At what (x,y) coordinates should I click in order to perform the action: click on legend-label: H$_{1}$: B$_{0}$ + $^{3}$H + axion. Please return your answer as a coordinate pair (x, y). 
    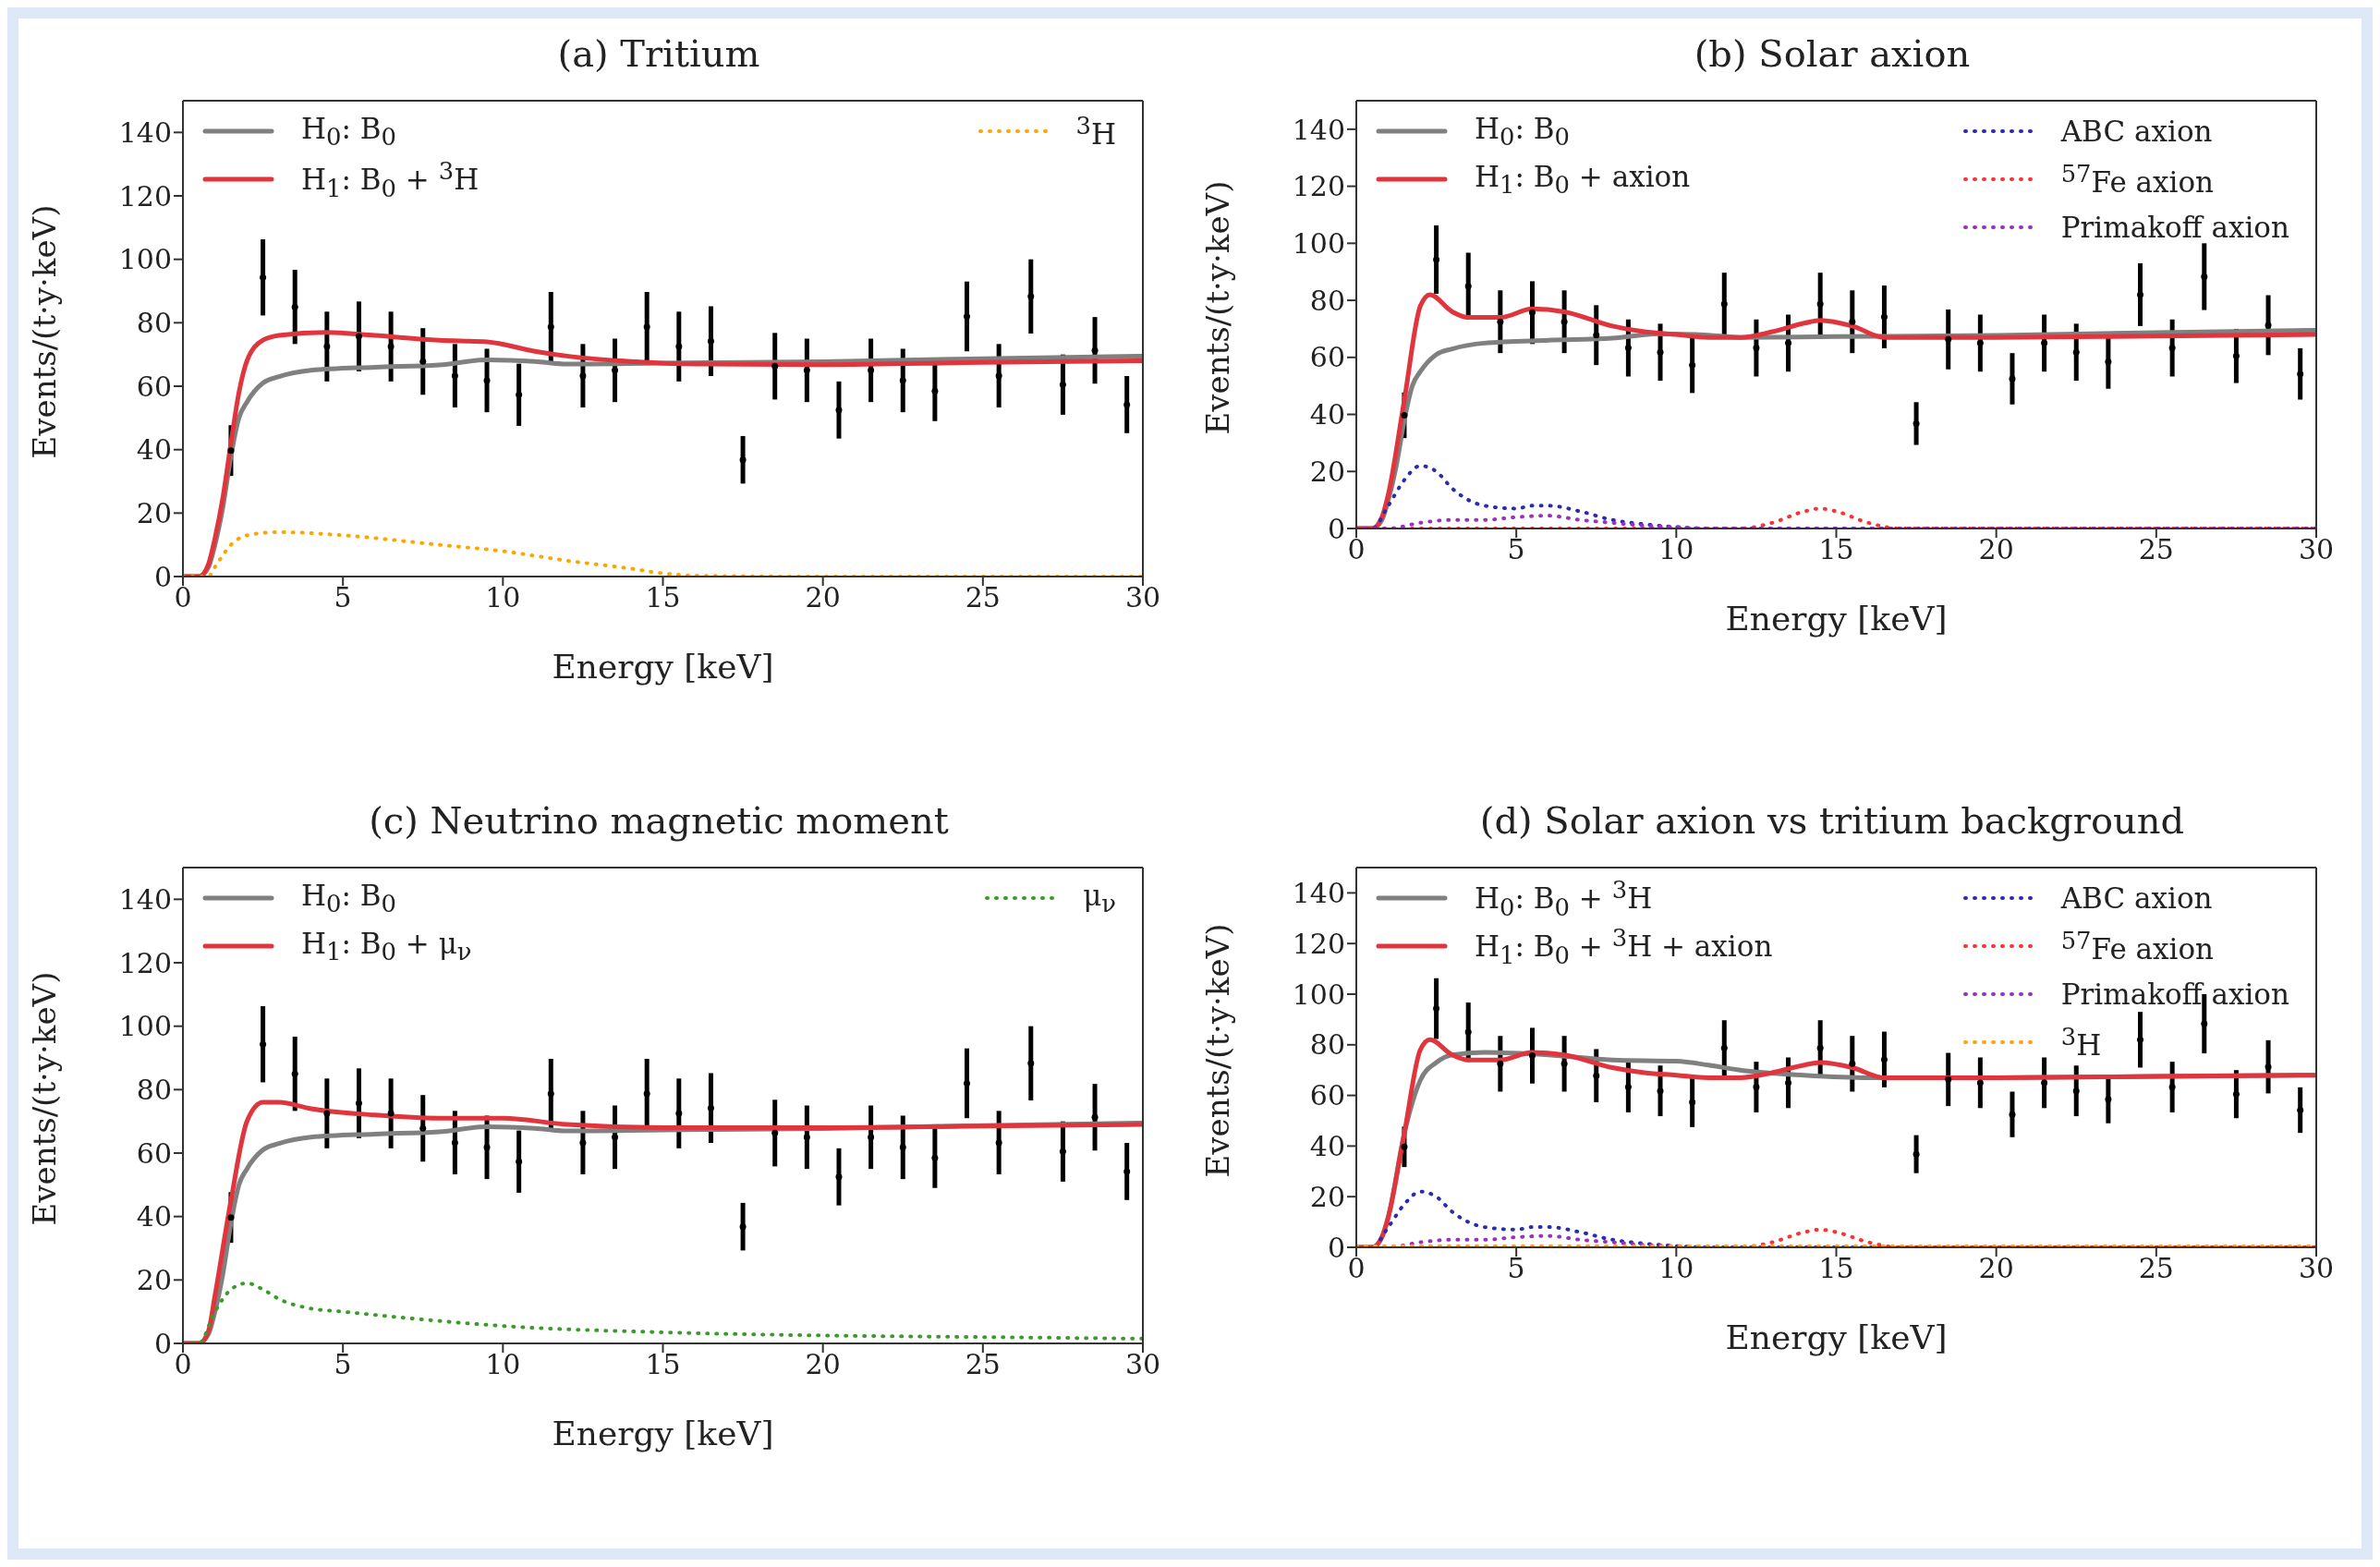
    Looking at the image, I should click on (1624, 946).